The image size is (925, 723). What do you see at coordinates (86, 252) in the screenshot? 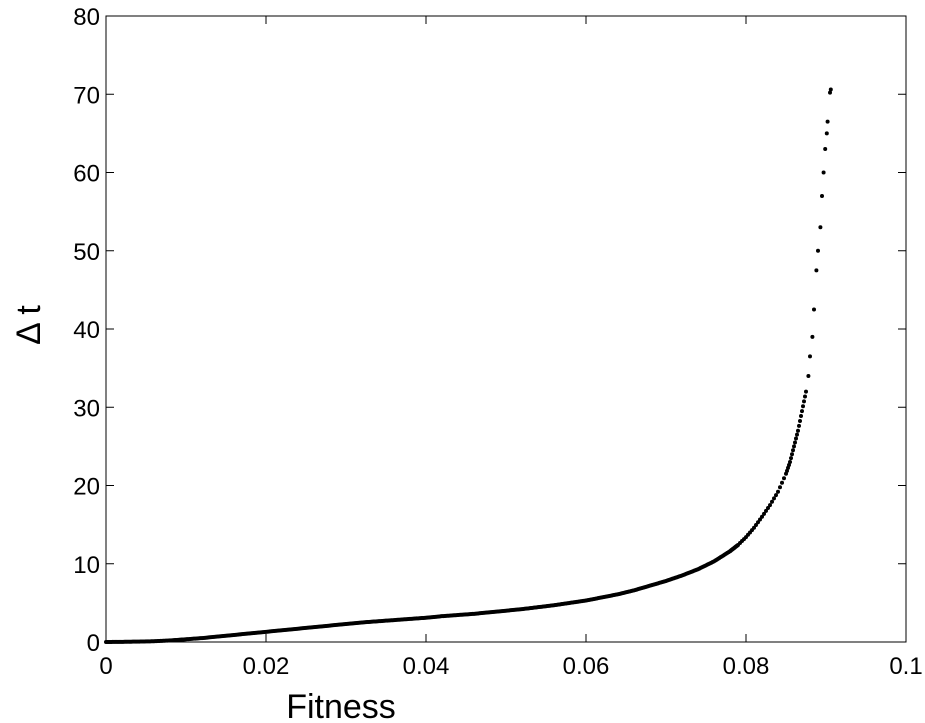
I see `y-tick-label: 50` at bounding box center [86, 252].